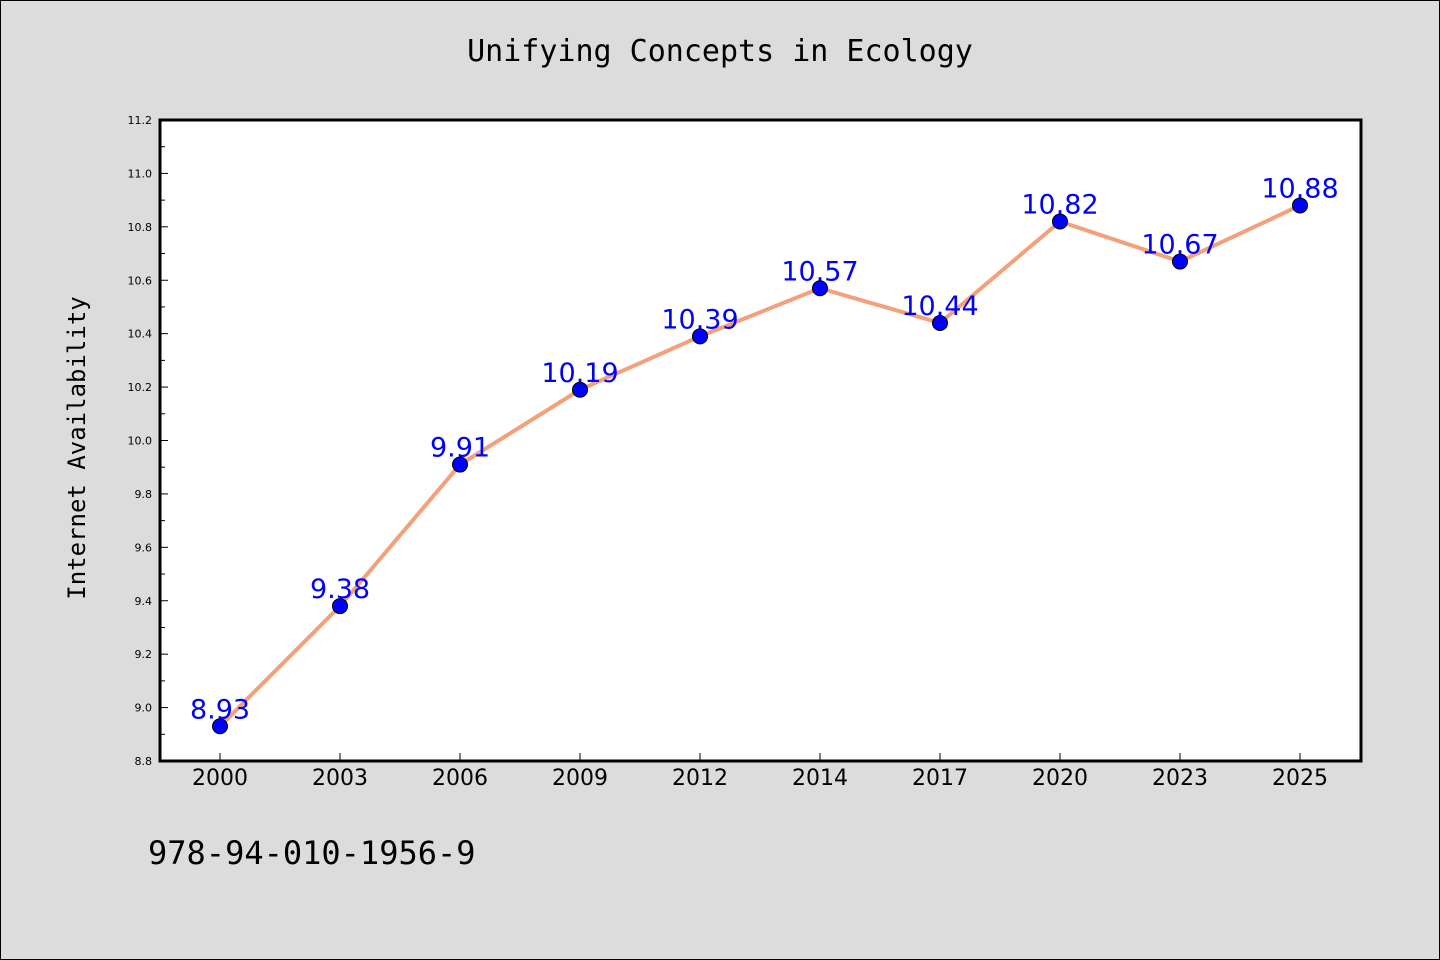 This screenshot has width=1440, height=960. What do you see at coordinates (460, 778) in the screenshot?
I see `x-tick-label: 2006` at bounding box center [460, 778].